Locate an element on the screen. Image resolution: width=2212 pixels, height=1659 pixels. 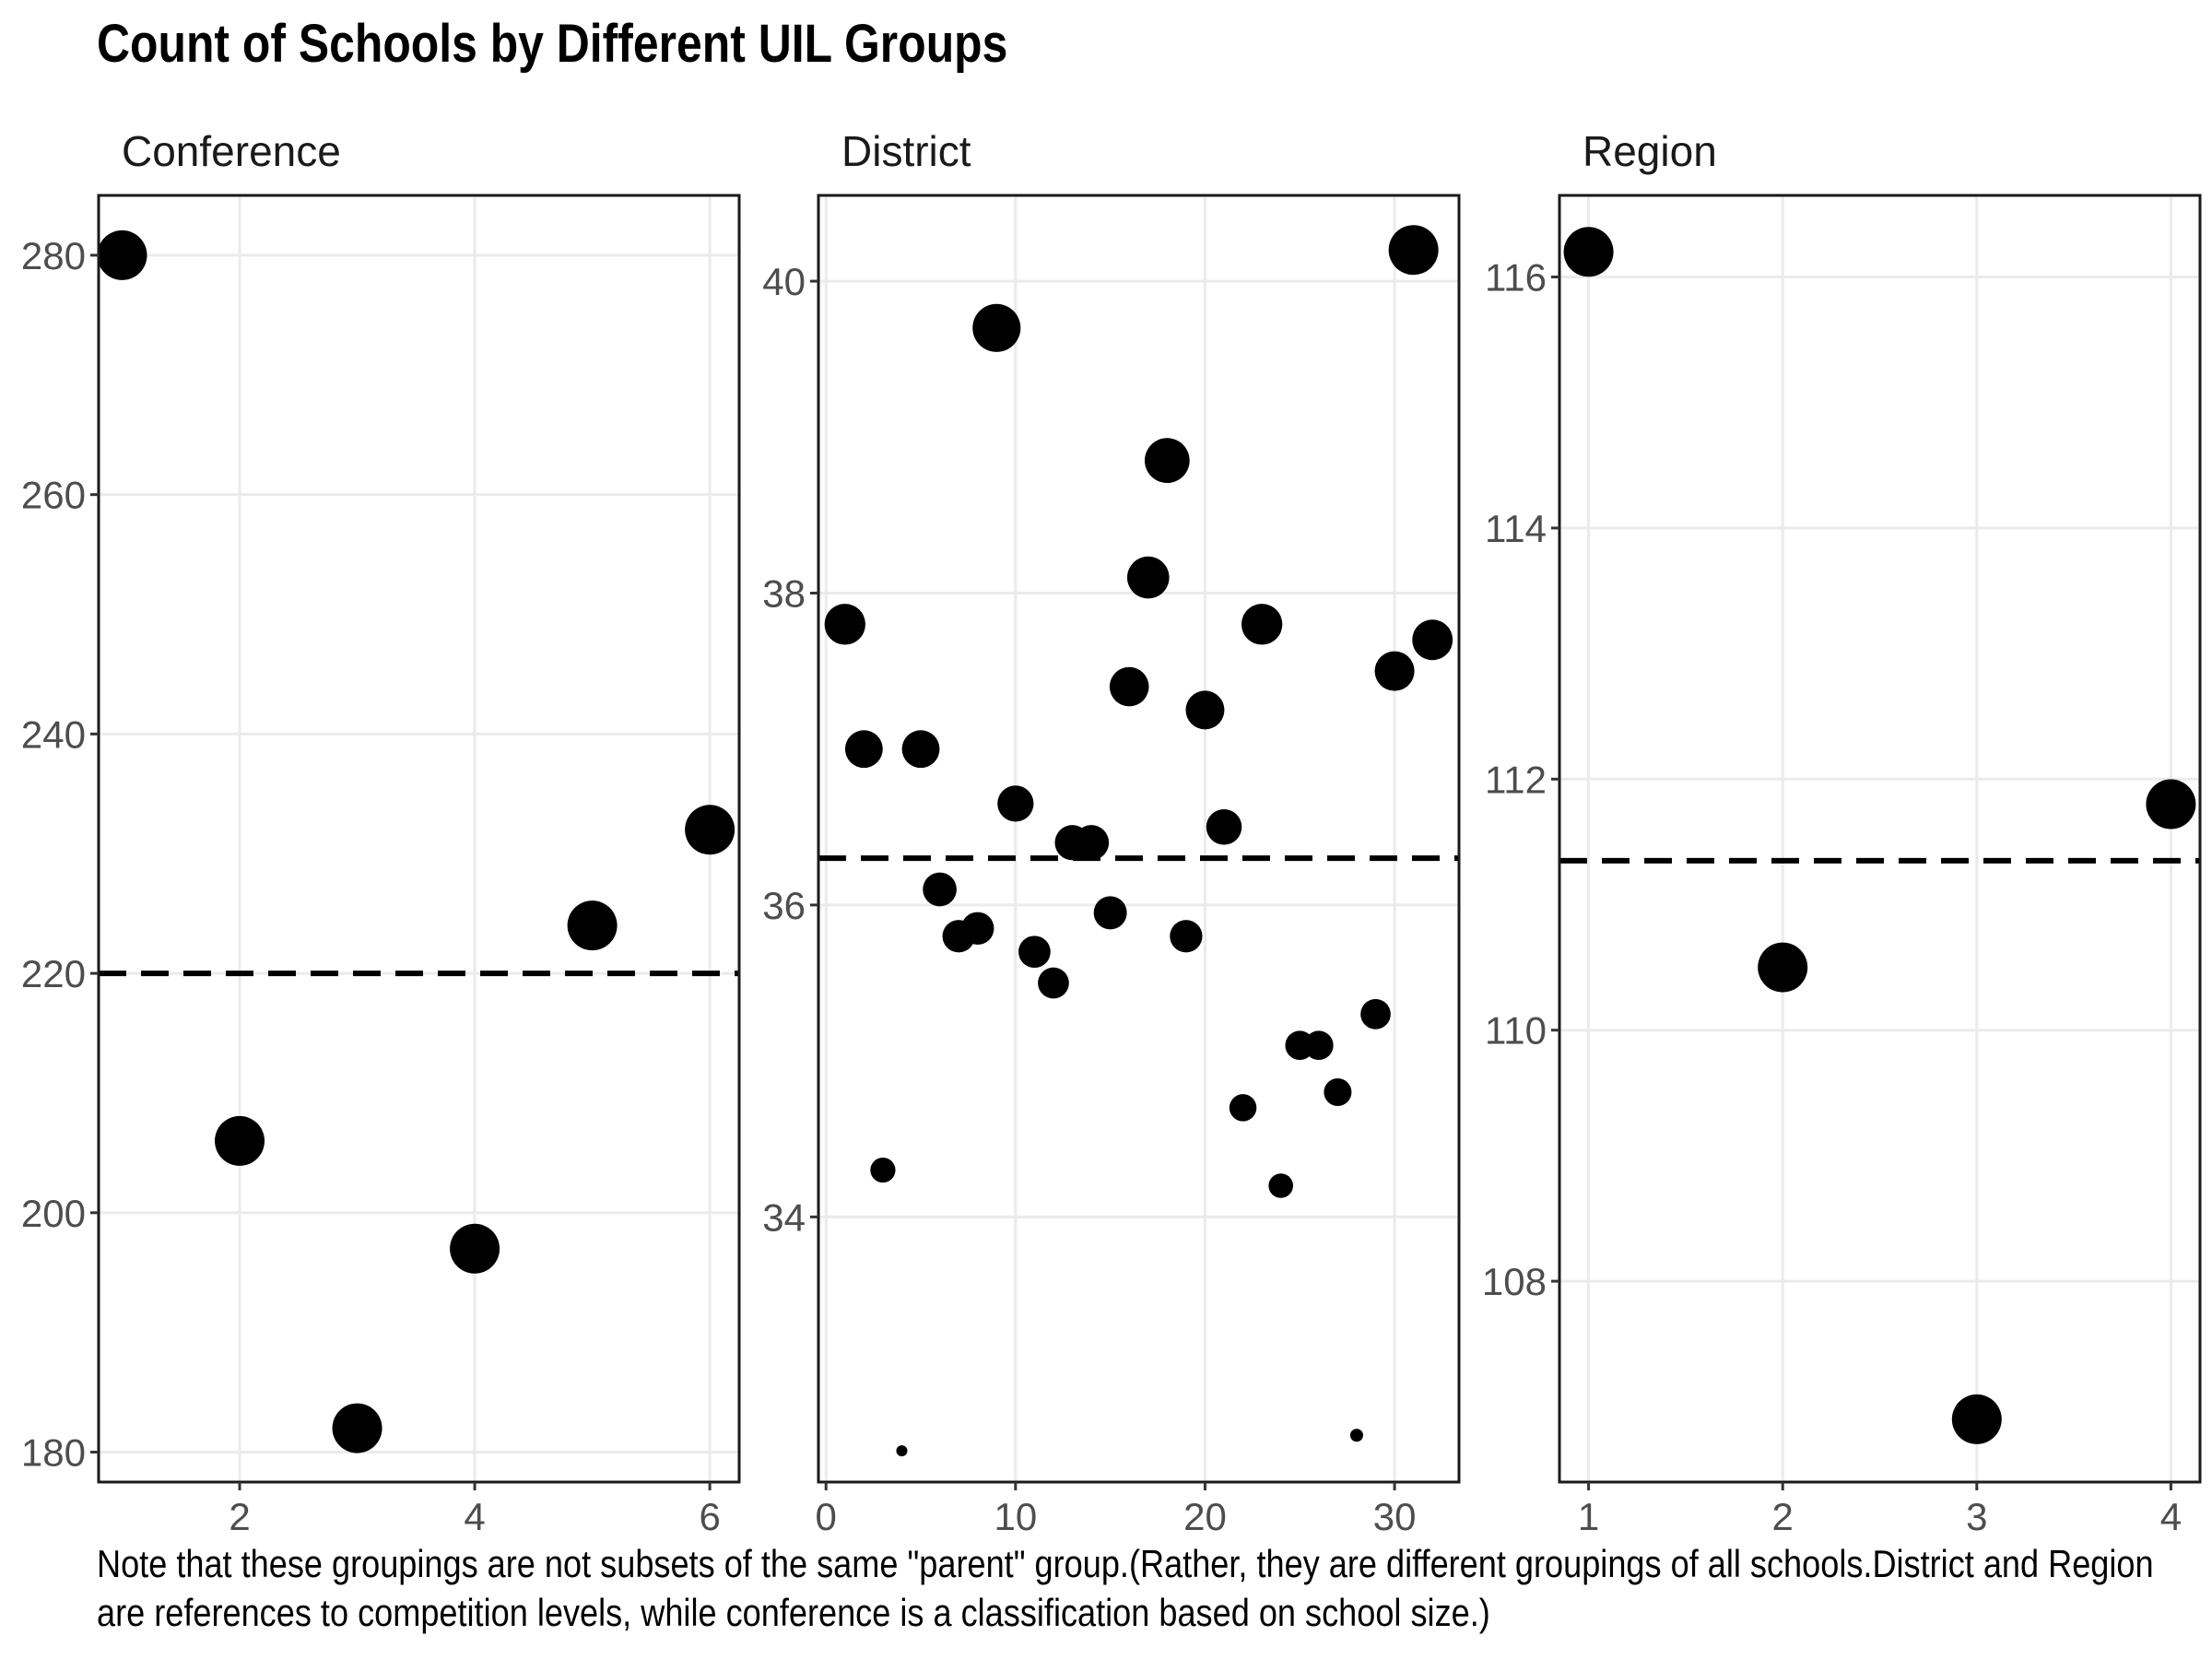
conference-y-tick-label: 240 is located at coordinates (53, 734).